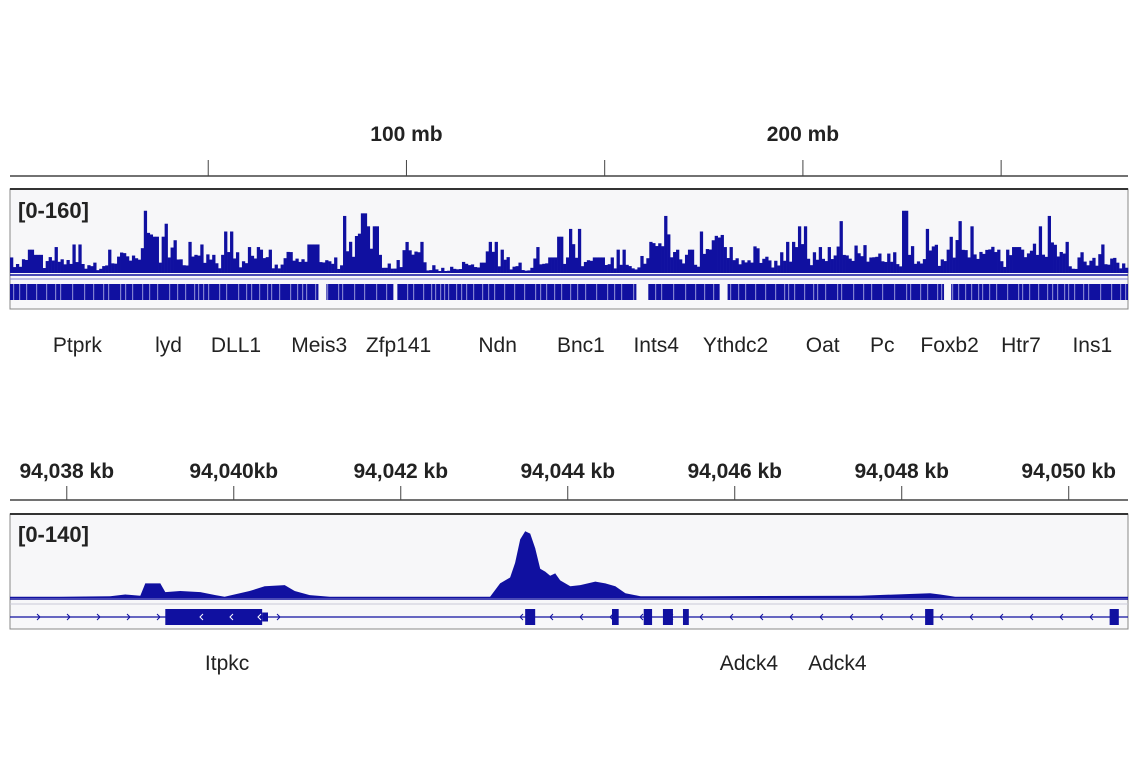 The image size is (1141, 768). What do you see at coordinates (53, 210) in the screenshot?
I see `top-track-range-label: [0-160]` at bounding box center [53, 210].